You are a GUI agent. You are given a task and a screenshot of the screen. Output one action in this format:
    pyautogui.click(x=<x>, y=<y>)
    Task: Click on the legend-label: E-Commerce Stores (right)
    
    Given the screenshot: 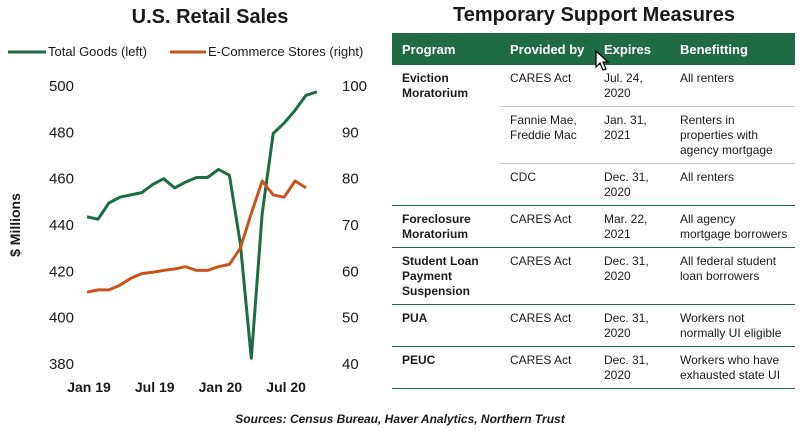 What is the action you would take?
    pyautogui.click(x=285, y=51)
    